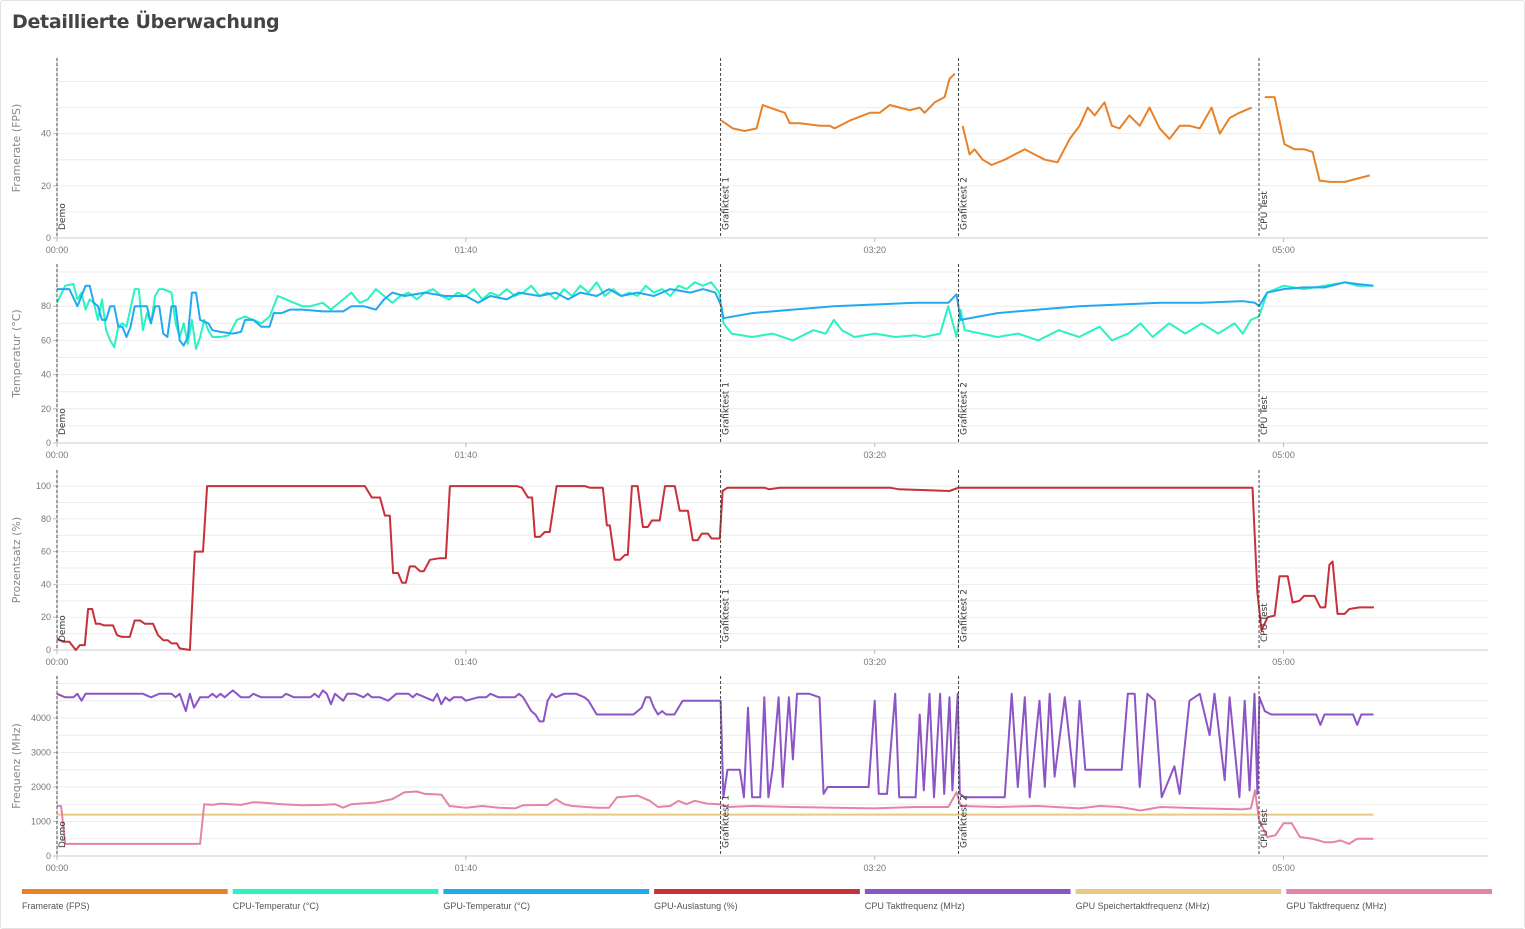 Image resolution: width=1525 pixels, height=929 pixels. Describe the element at coordinates (41, 752) in the screenshot. I see `y-tick-label: 3000` at that location.